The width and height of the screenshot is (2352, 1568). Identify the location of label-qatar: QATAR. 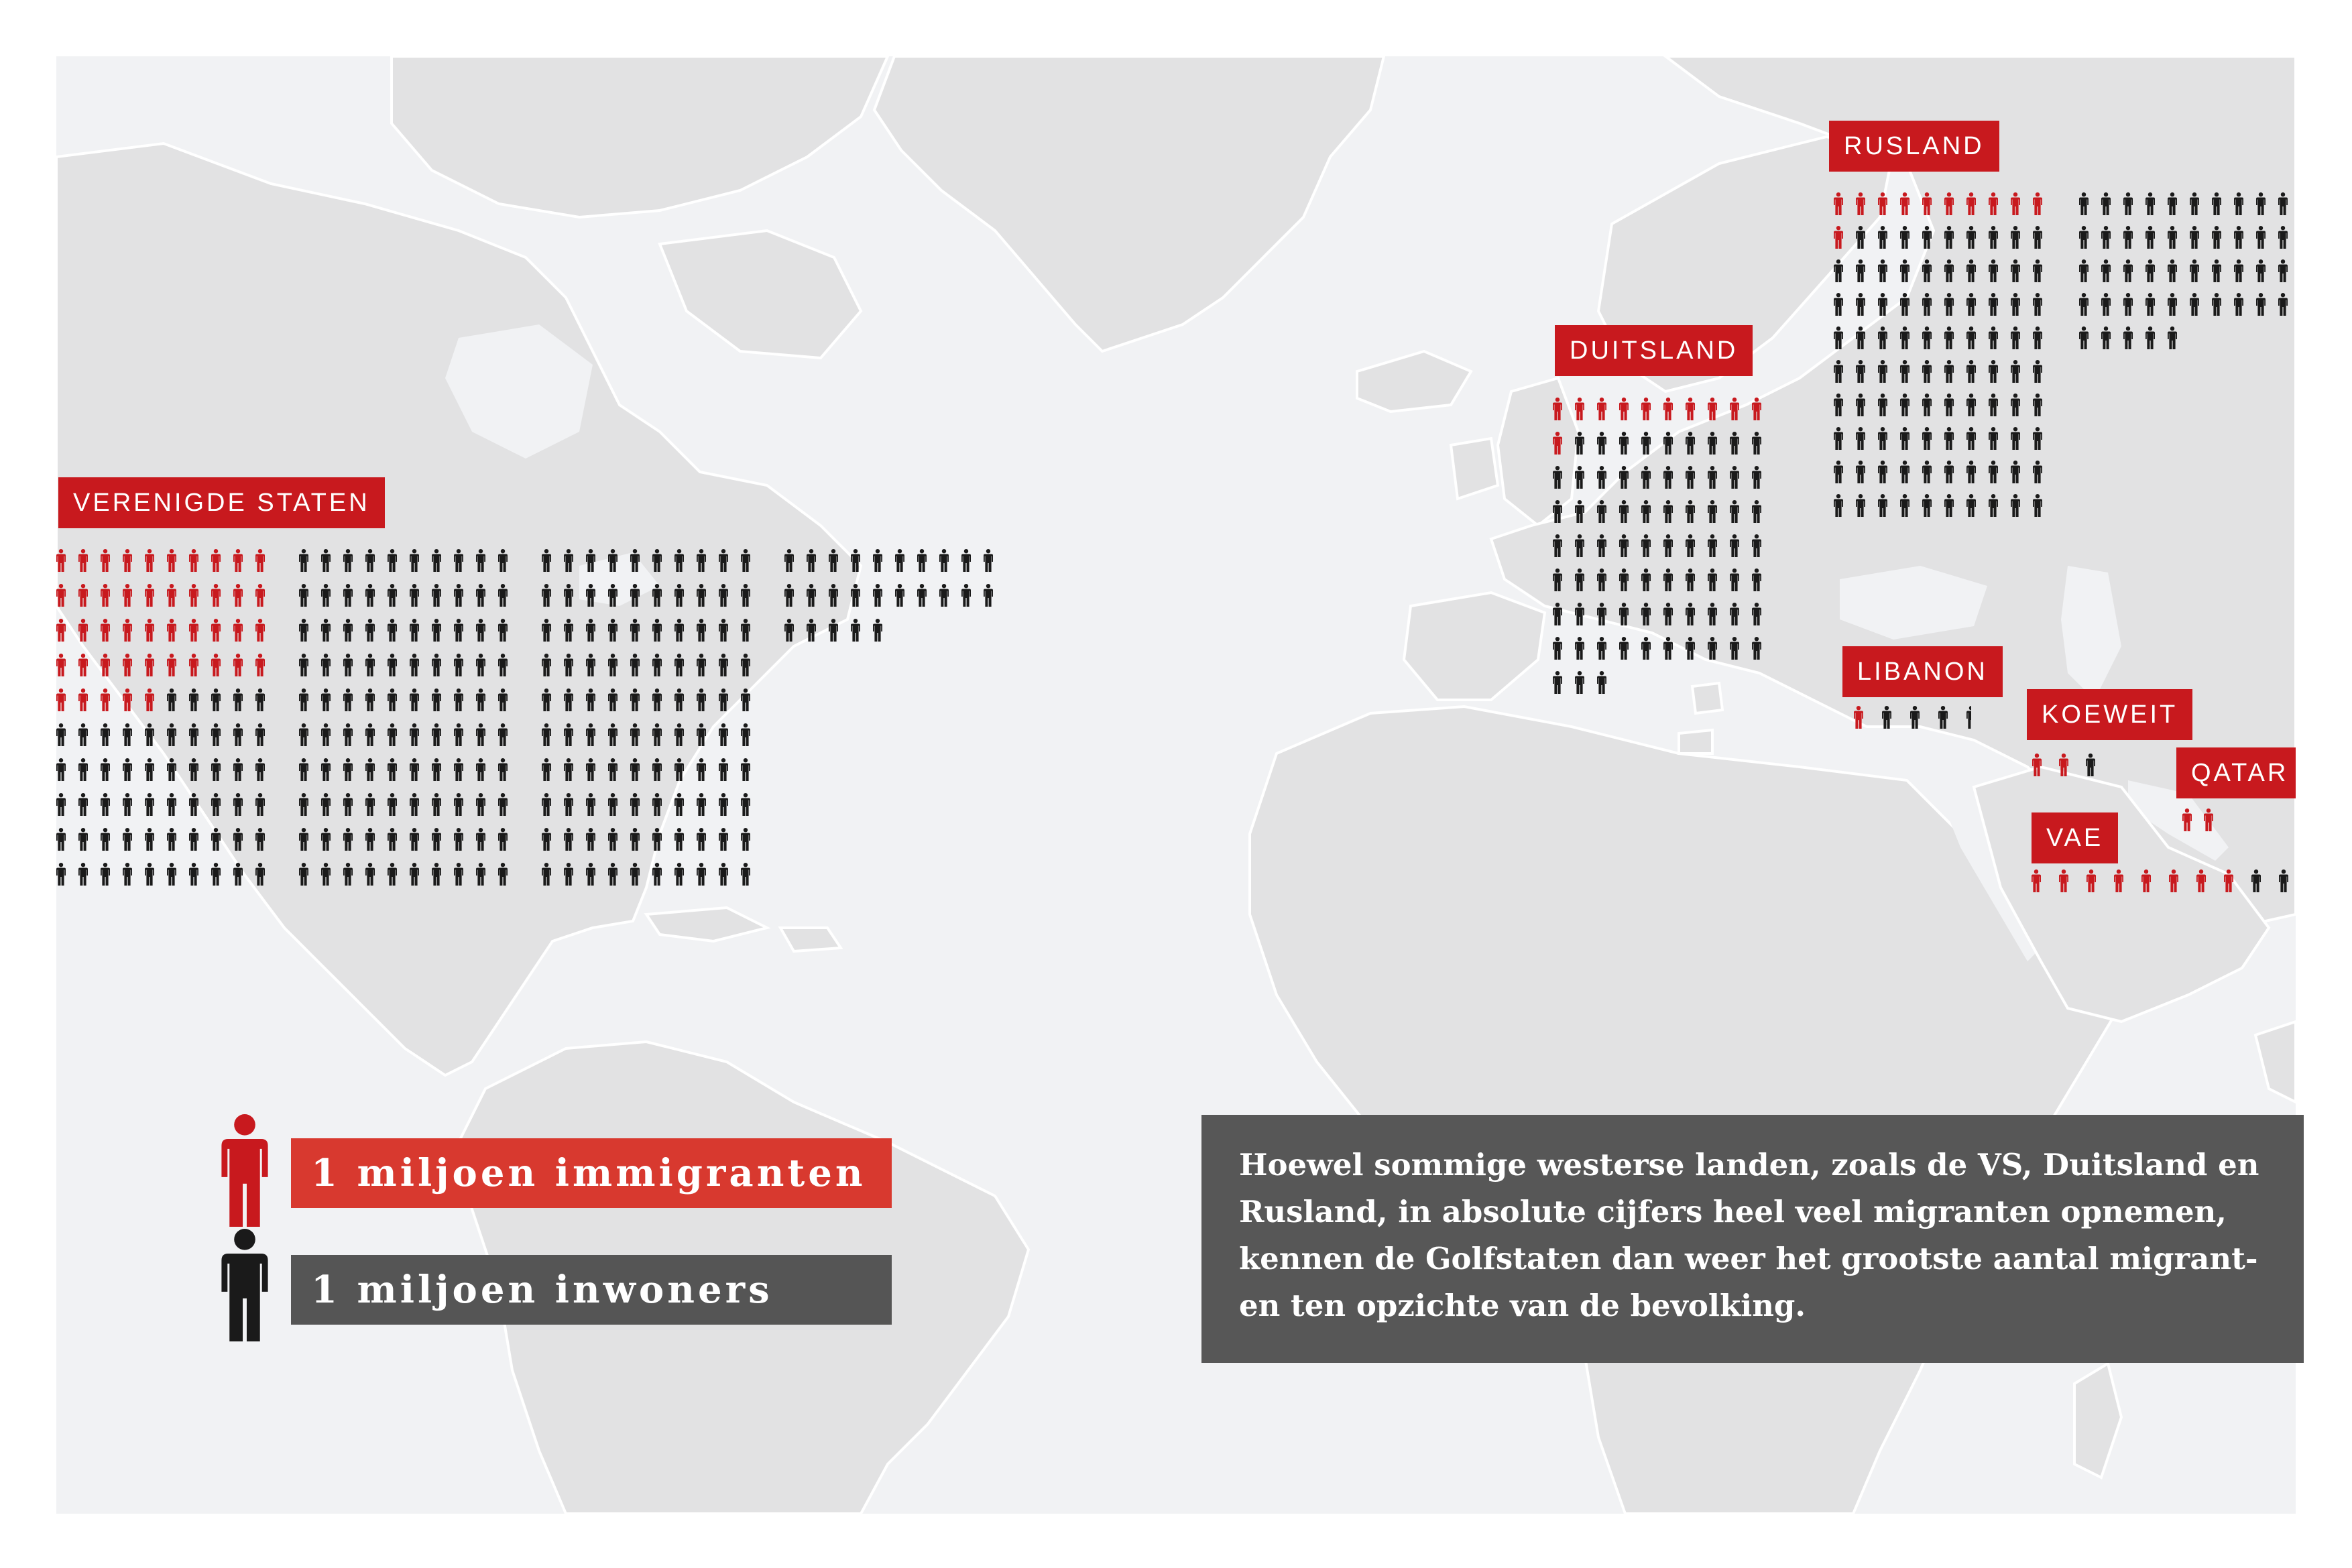
(2236, 773).